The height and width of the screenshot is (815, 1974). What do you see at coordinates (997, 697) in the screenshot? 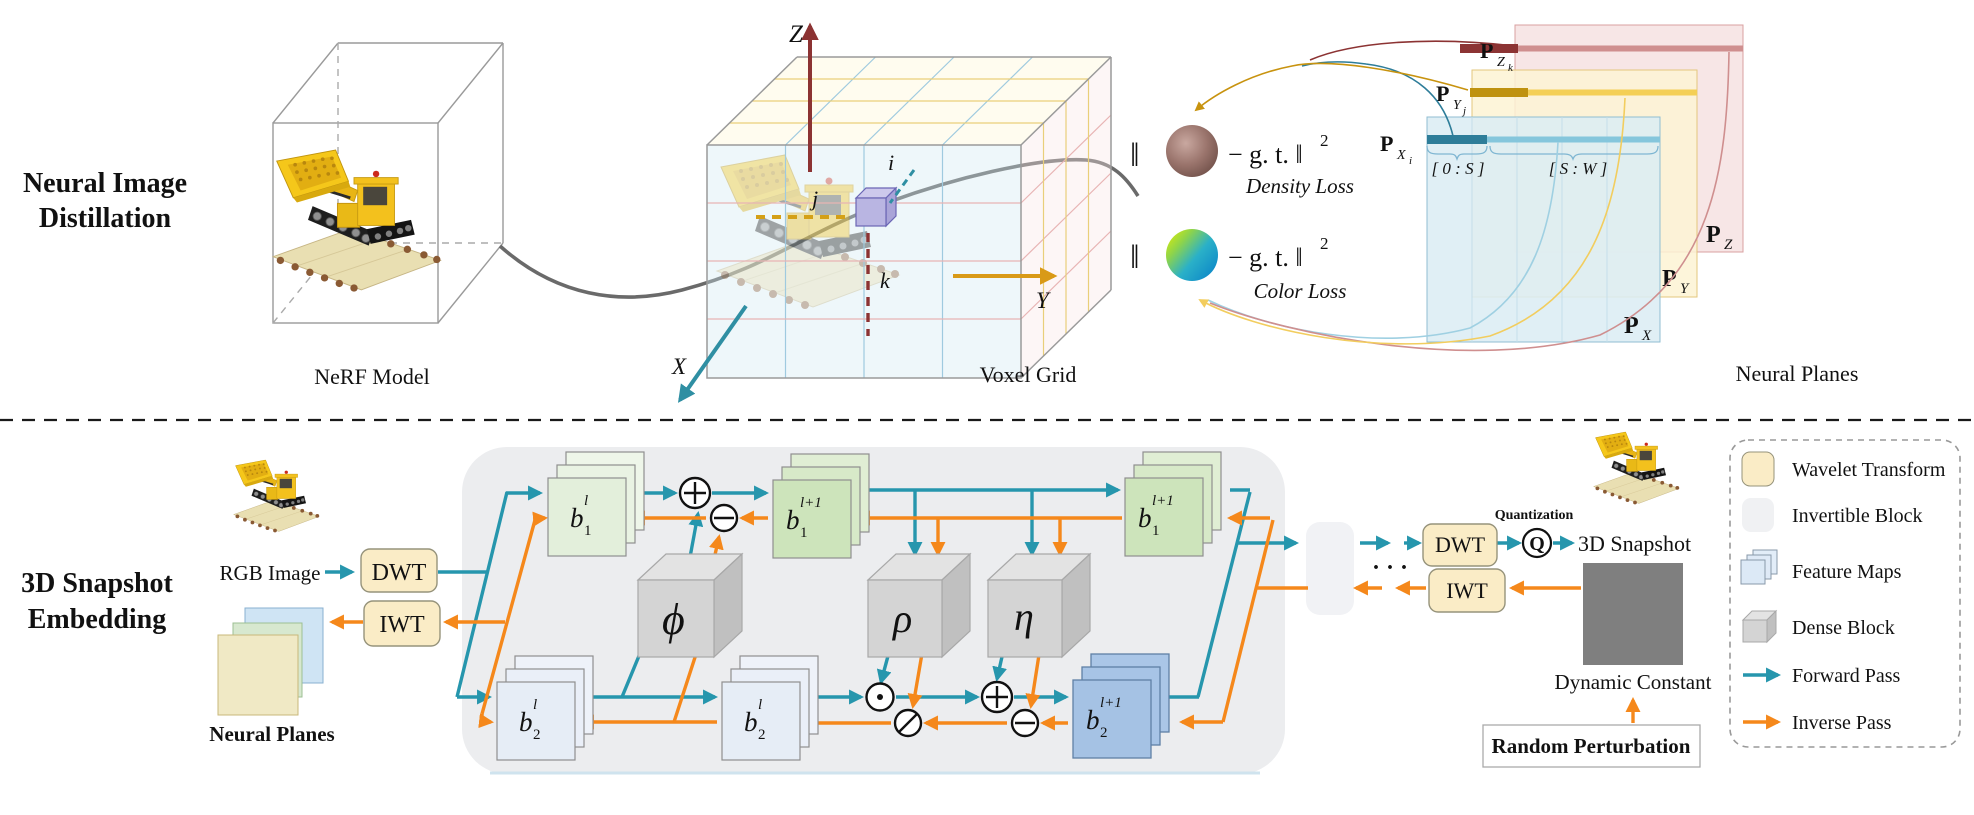
I see `add-op2-icon` at bounding box center [997, 697].